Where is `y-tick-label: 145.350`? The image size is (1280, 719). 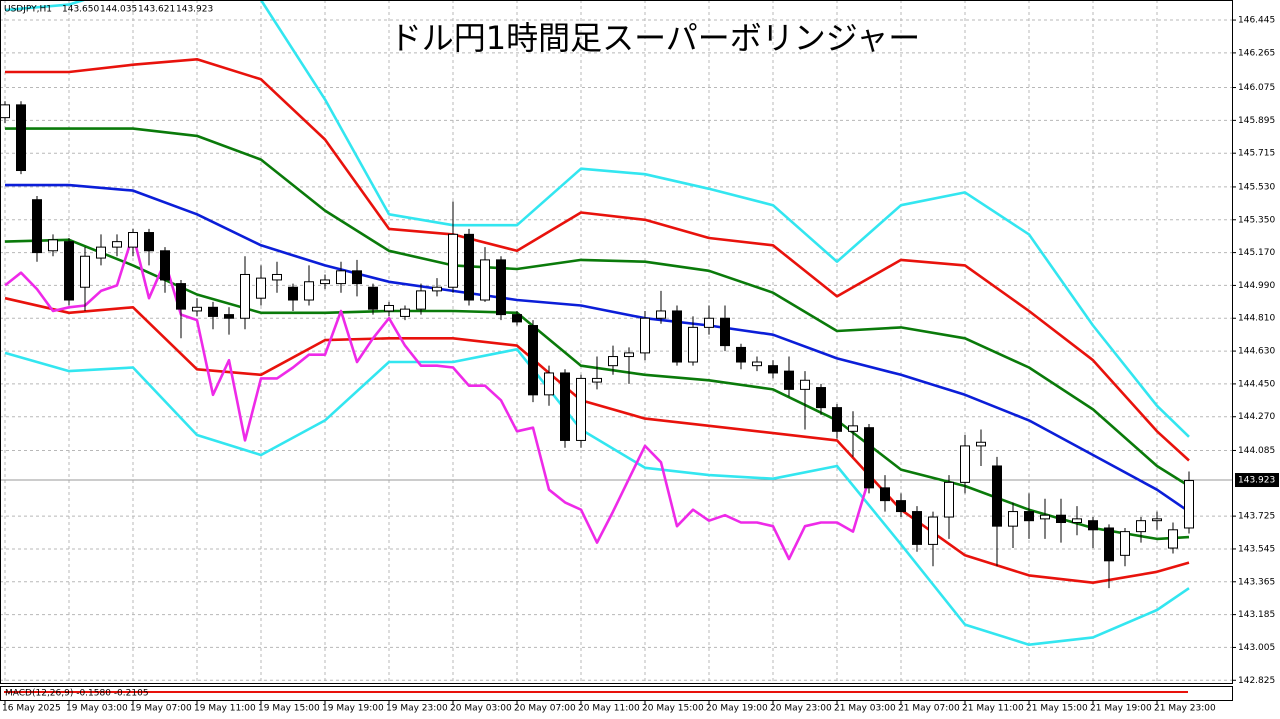
y-tick-label: 145.350 is located at coordinates (1256, 220).